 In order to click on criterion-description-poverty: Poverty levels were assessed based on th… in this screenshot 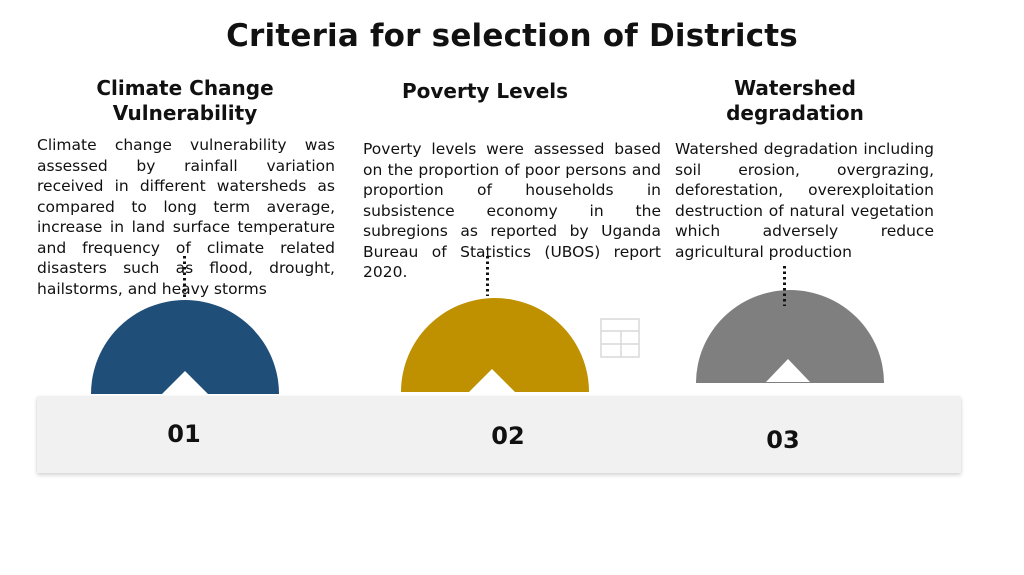, I will do `click(512, 210)`.